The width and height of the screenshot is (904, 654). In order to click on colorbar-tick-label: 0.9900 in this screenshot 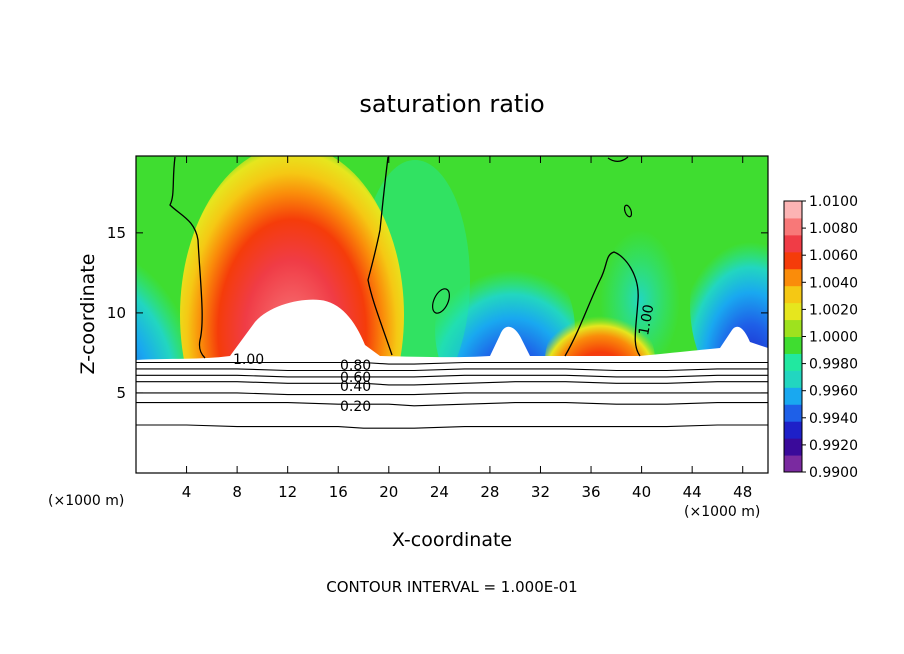, I will do `click(833, 473)`.